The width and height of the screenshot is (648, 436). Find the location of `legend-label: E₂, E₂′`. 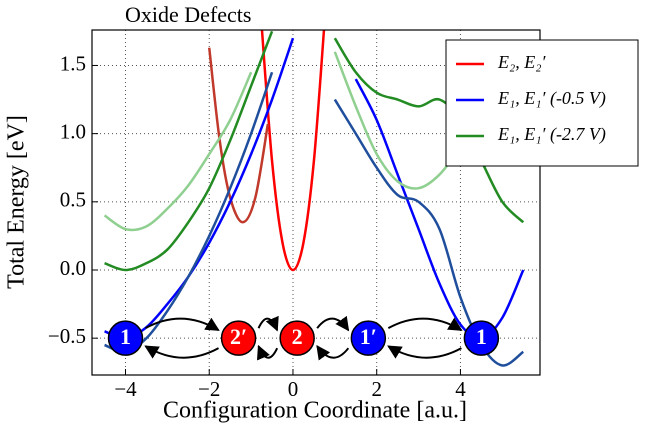

legend-label: E₂, E₂′ is located at coordinates (522, 62).